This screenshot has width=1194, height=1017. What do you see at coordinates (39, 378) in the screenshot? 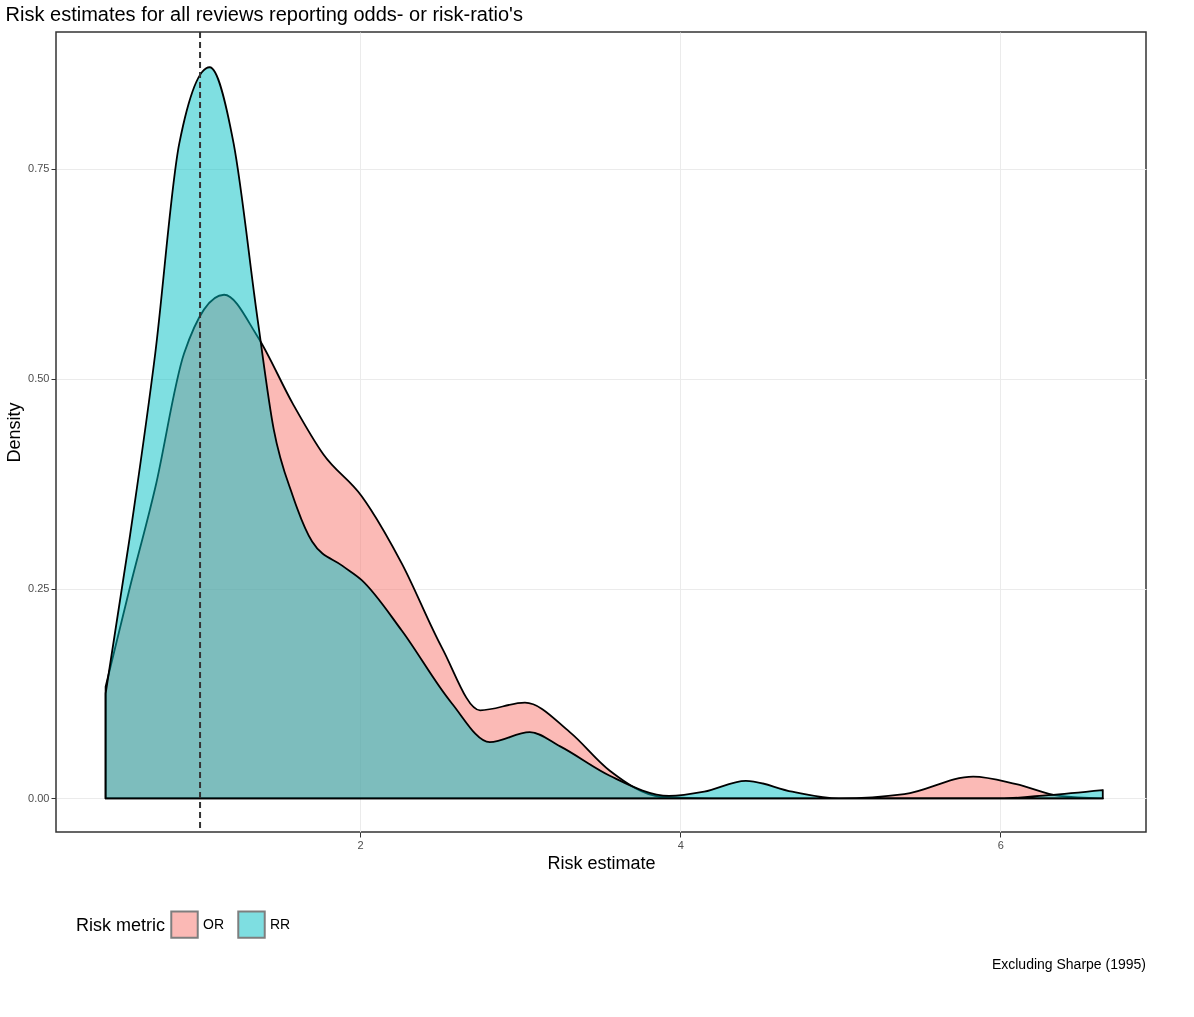
I see `y-tick-label: 0.50` at bounding box center [39, 378].